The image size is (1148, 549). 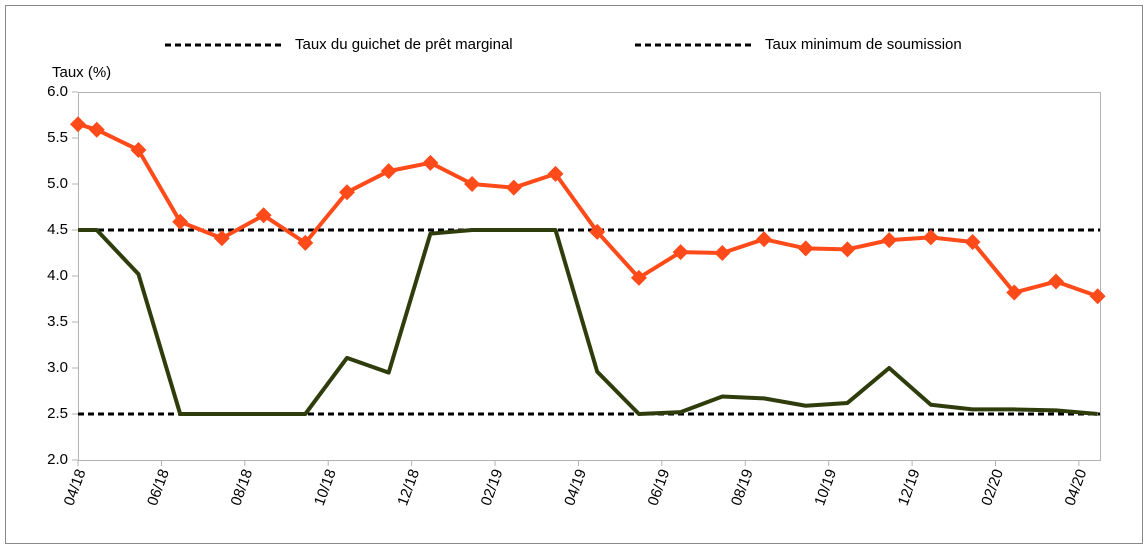 I want to click on y-tick-label: 2.5, so click(x=57, y=413).